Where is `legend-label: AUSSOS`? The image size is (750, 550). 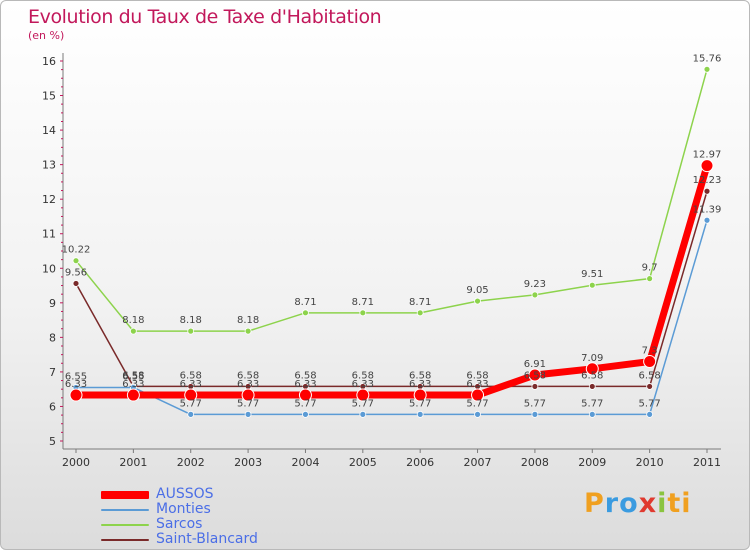
legend-label: AUSSOS is located at coordinates (185, 494).